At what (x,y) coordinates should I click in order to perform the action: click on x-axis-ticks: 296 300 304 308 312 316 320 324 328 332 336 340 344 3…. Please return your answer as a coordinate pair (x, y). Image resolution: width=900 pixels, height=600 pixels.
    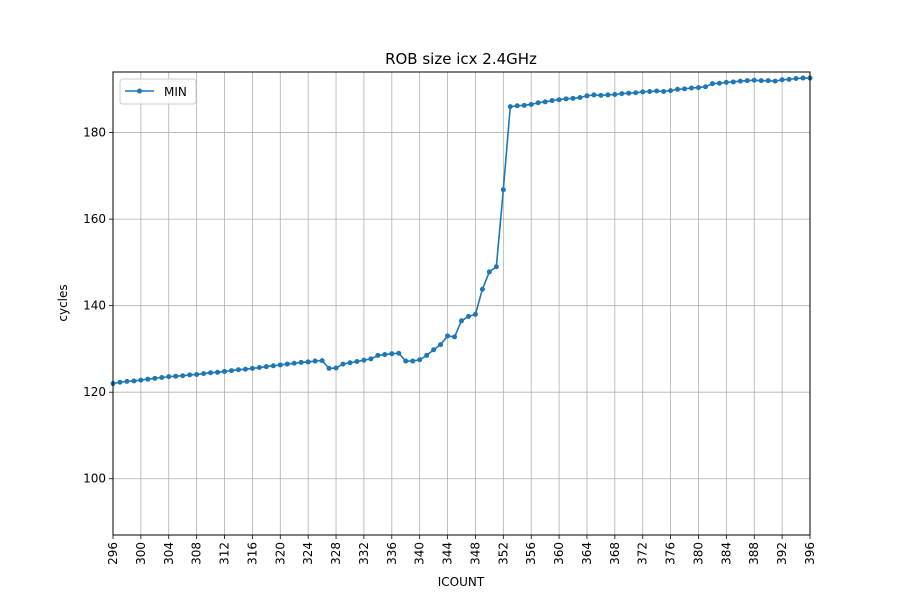
    Looking at the image, I should click on (461, 550).